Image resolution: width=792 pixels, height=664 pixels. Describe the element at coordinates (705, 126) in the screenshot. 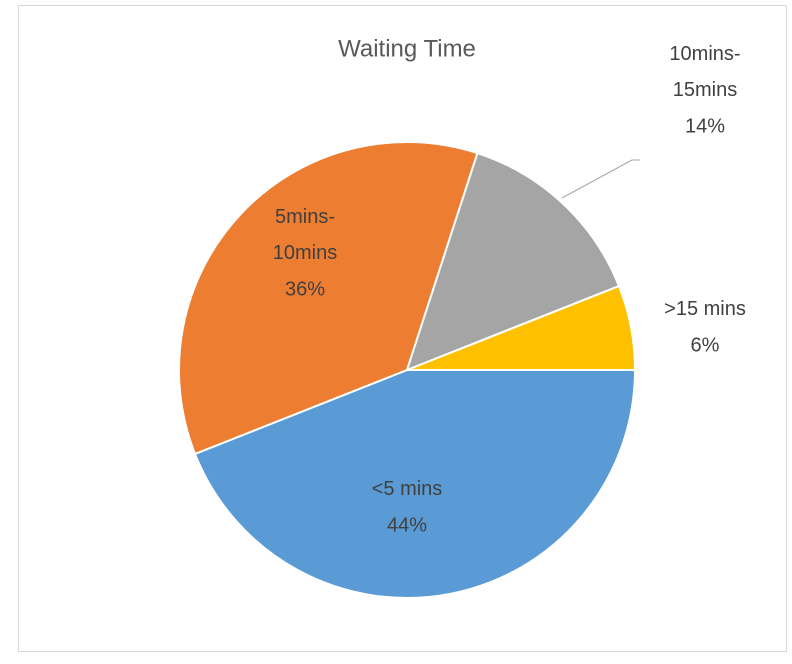

I see `value-label: 14%` at that location.